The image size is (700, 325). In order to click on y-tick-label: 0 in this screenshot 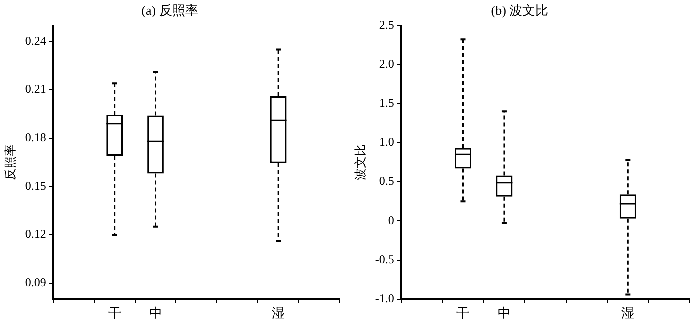, I will do `click(391, 220)`.